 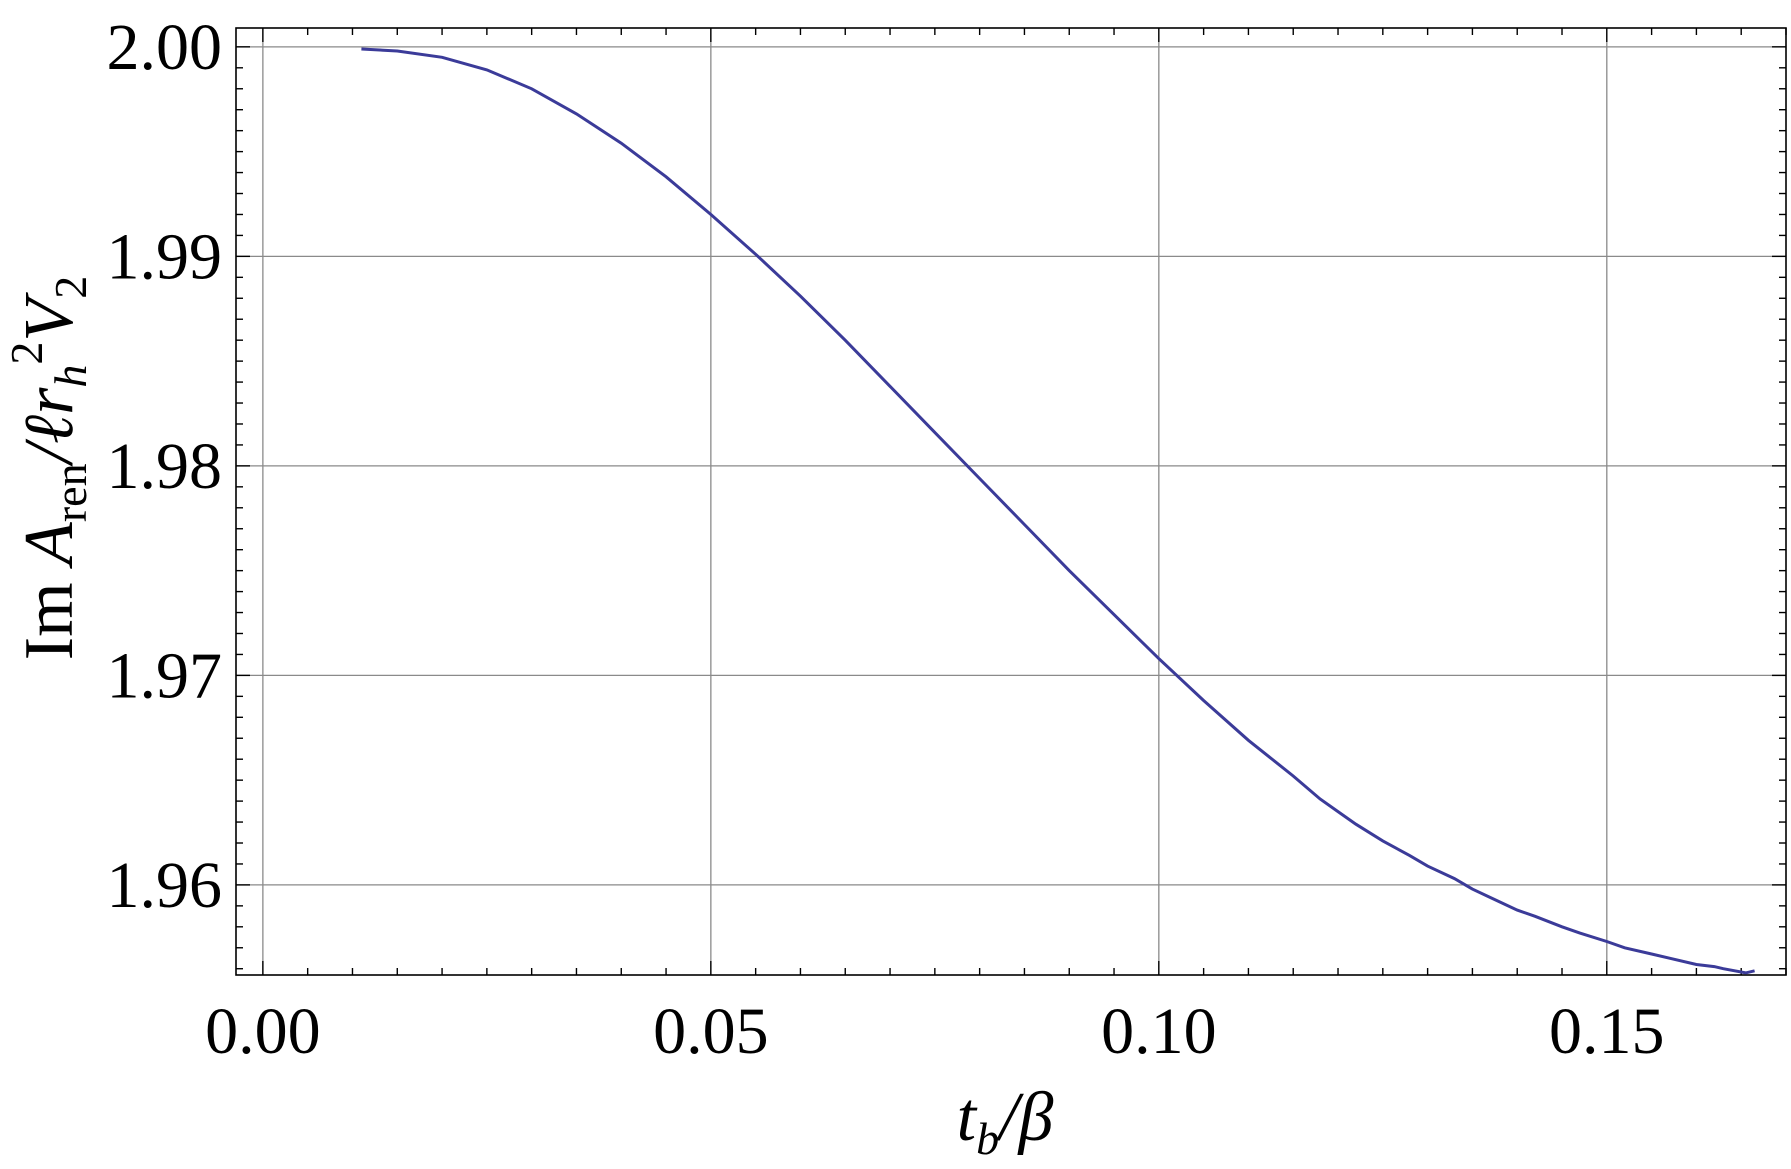 I want to click on x-tick-label: 0.15, so click(x=1607, y=1031).